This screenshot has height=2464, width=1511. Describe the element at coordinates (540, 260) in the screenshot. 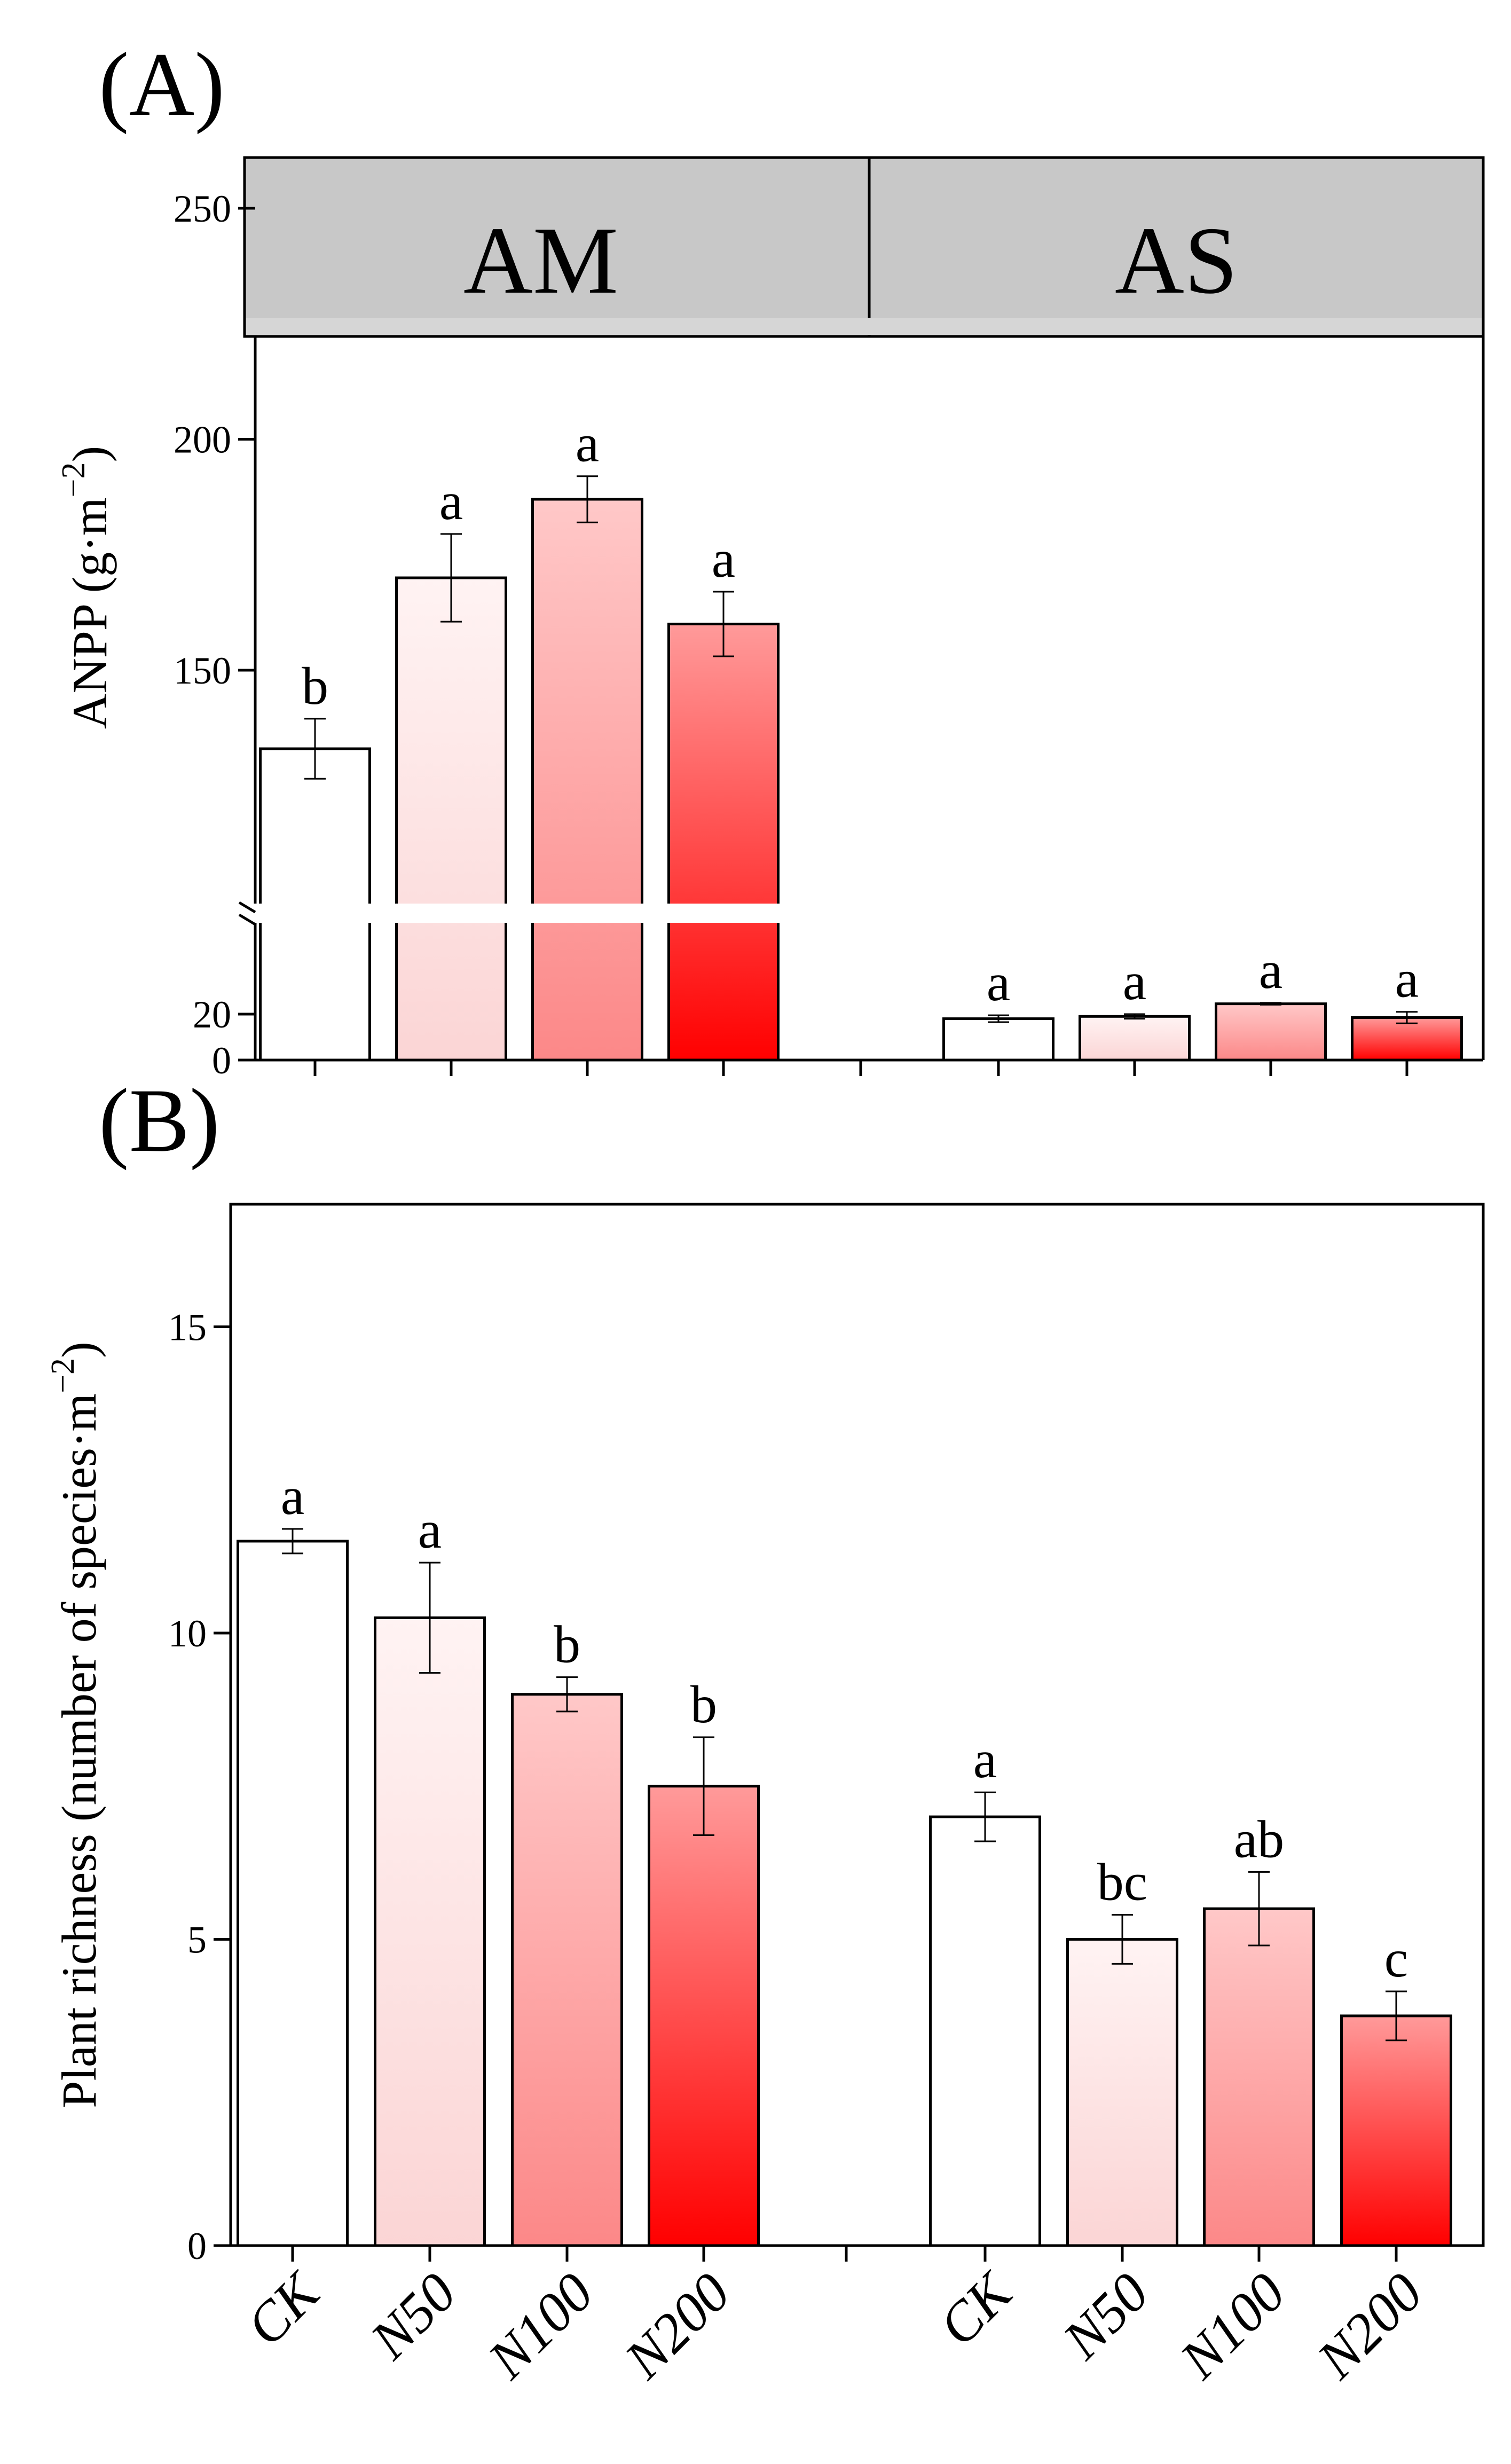

I see `strip-am-label: AM` at that location.